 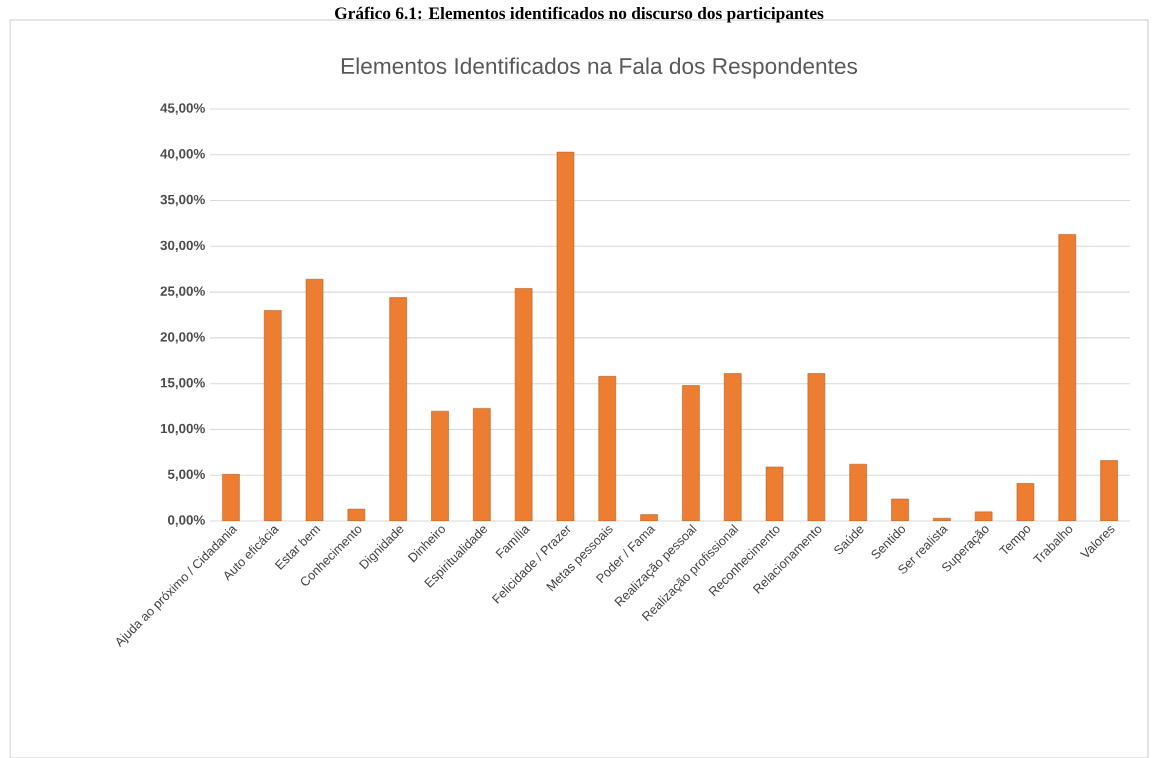 What do you see at coordinates (182, 109) in the screenshot?
I see `y-tick-label: 45,00%` at bounding box center [182, 109].